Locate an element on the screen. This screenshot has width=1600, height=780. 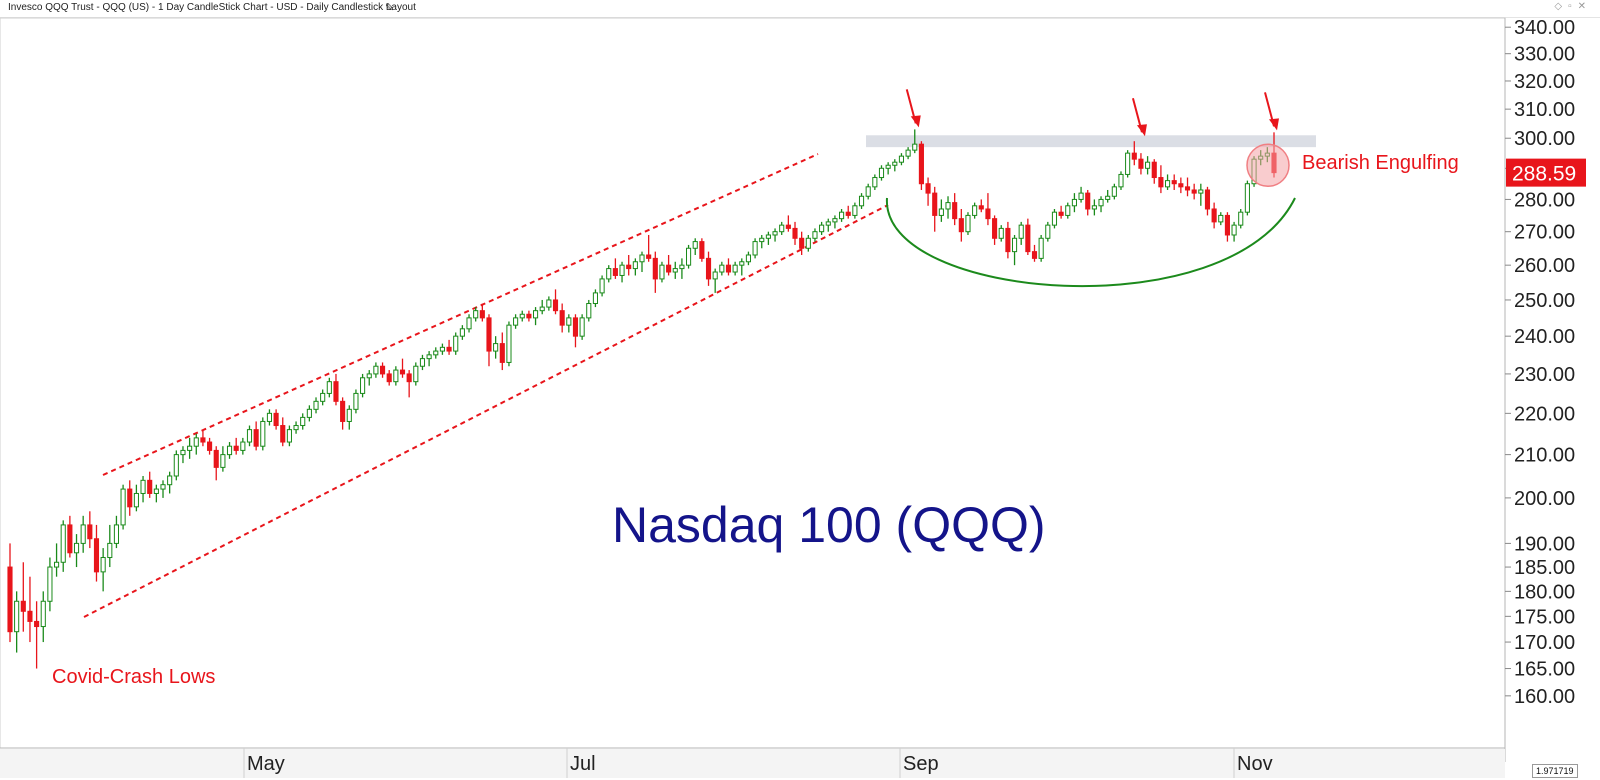
last-price-tag is located at coordinates (1546, 172).